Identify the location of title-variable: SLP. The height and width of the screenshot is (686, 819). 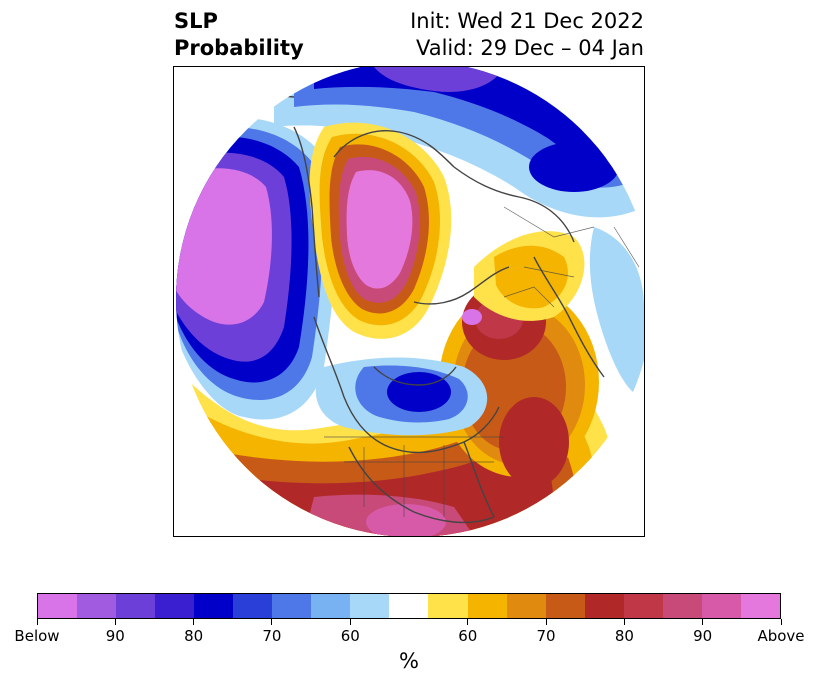
(196, 21).